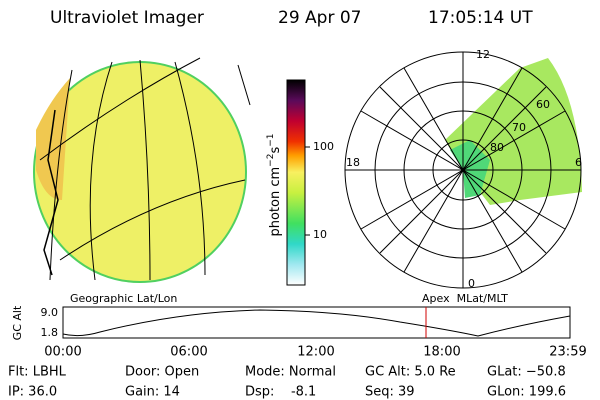 Image resolution: width=600 pixels, height=400 pixels. I want to click on status-field: Seq: 39, so click(390, 392).